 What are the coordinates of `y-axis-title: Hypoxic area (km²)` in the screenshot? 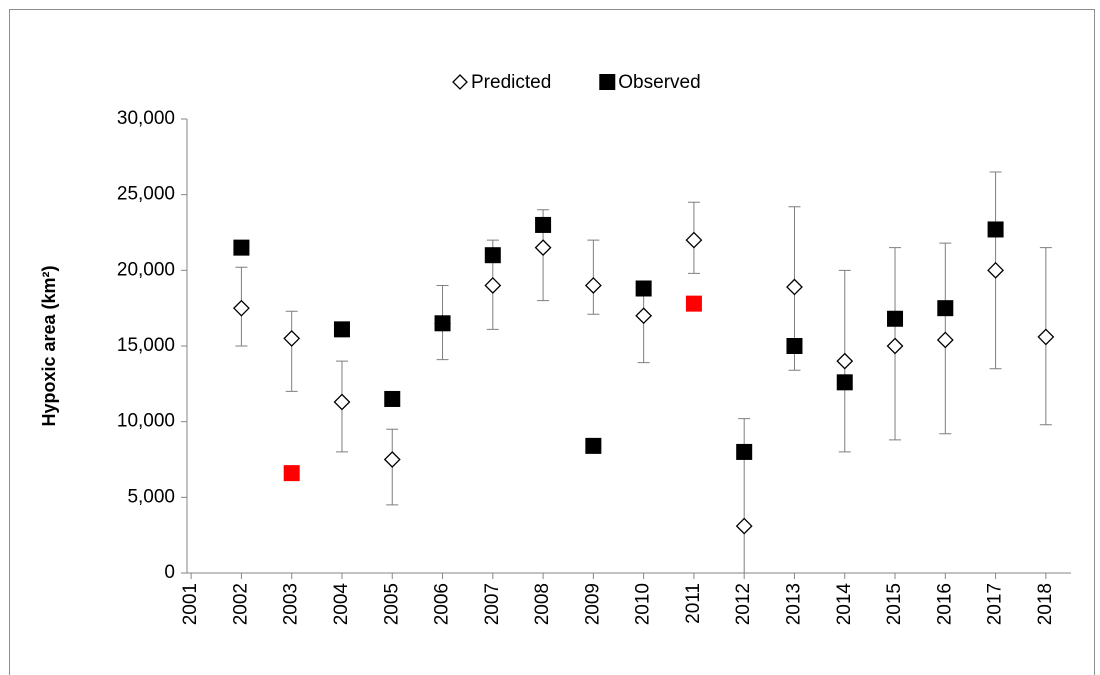 It's located at (49, 345).